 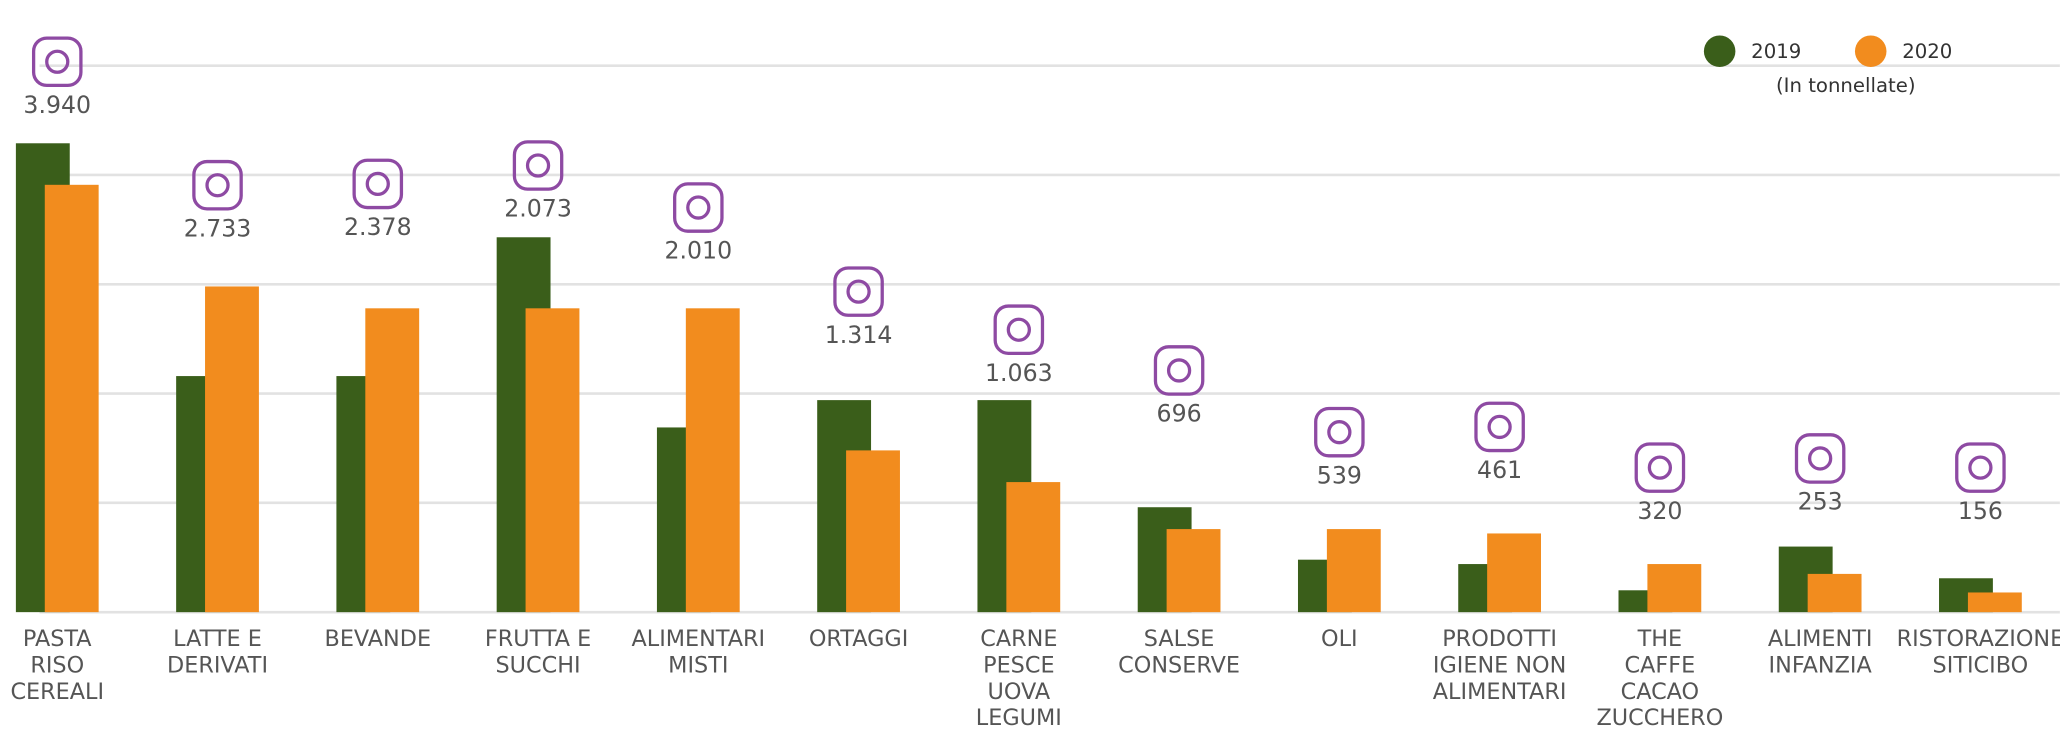 I want to click on x-tick-label: SUCCHI, so click(x=538, y=666).